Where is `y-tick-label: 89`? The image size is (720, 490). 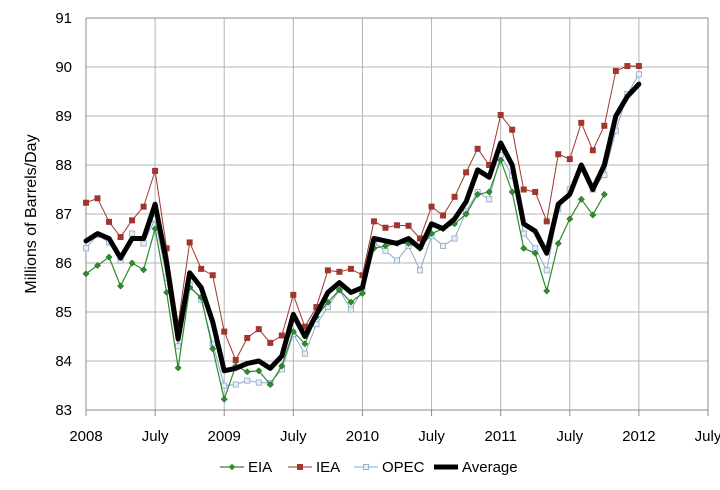 y-tick-label: 89 is located at coordinates (63, 116).